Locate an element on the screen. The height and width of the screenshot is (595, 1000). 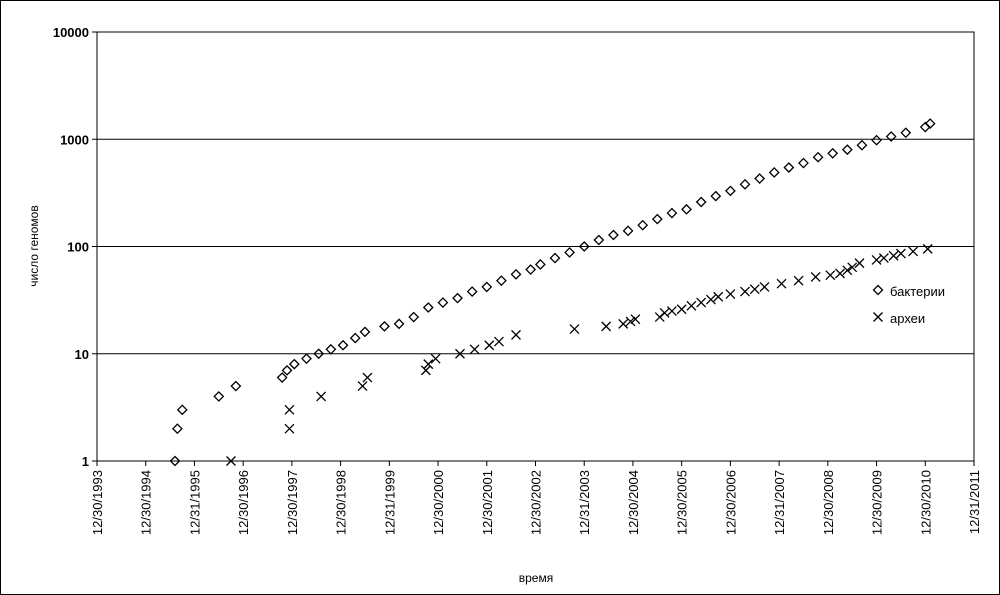
x-tick-label: 12/30/1997 is located at coordinates (292, 502).